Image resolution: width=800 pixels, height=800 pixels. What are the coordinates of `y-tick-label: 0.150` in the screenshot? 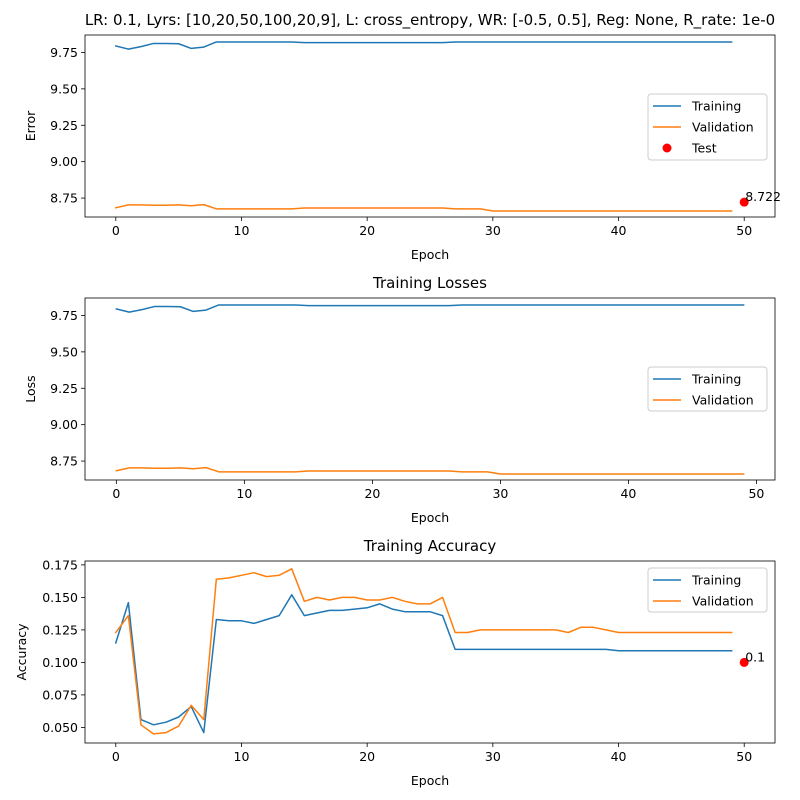 It's located at (60, 597).